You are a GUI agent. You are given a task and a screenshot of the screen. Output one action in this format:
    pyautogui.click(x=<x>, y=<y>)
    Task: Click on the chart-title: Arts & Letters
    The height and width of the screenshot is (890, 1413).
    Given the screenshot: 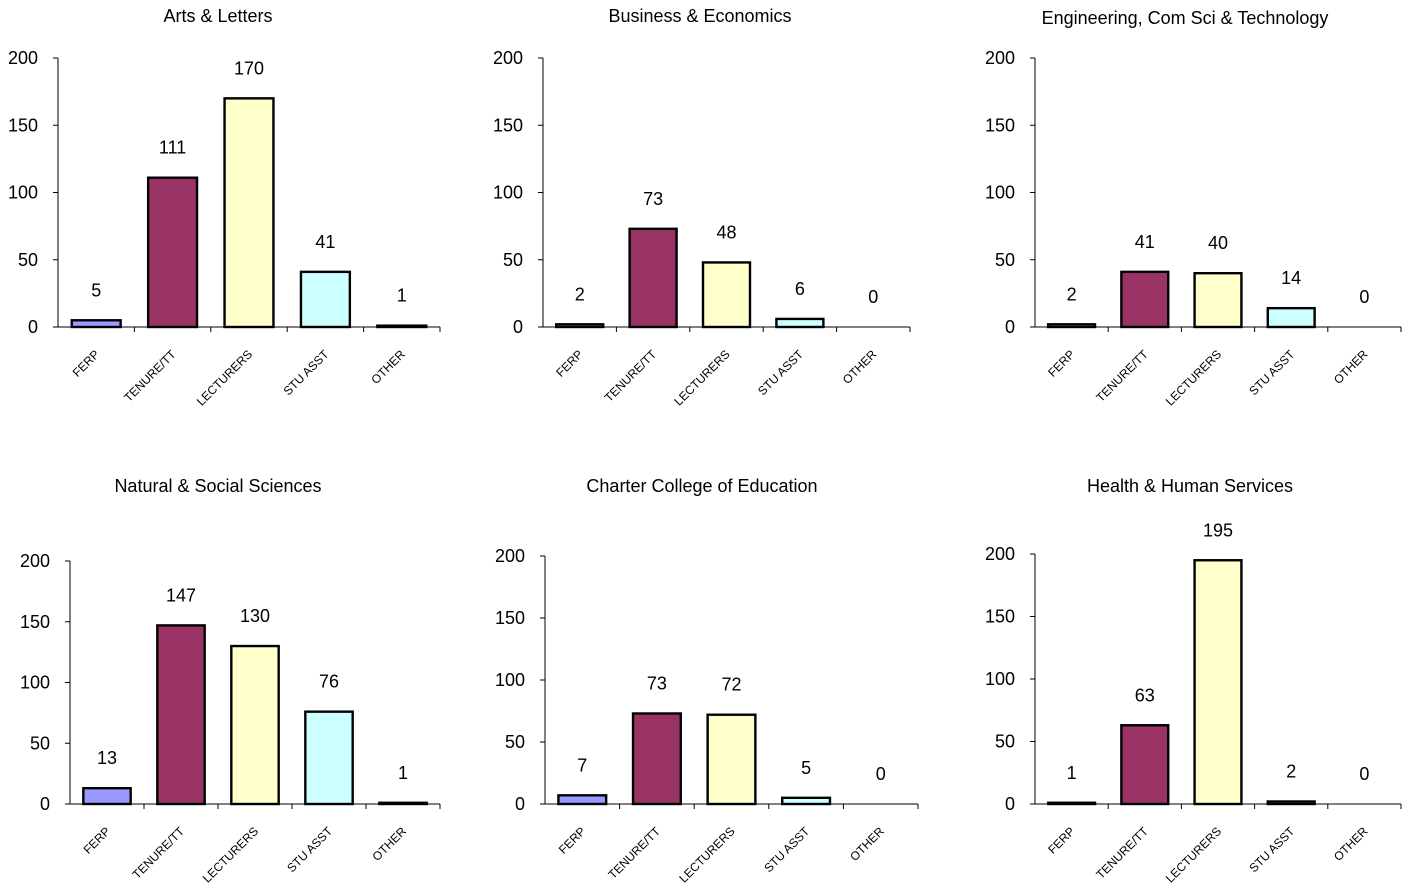 What is the action you would take?
    pyautogui.click(x=217, y=16)
    